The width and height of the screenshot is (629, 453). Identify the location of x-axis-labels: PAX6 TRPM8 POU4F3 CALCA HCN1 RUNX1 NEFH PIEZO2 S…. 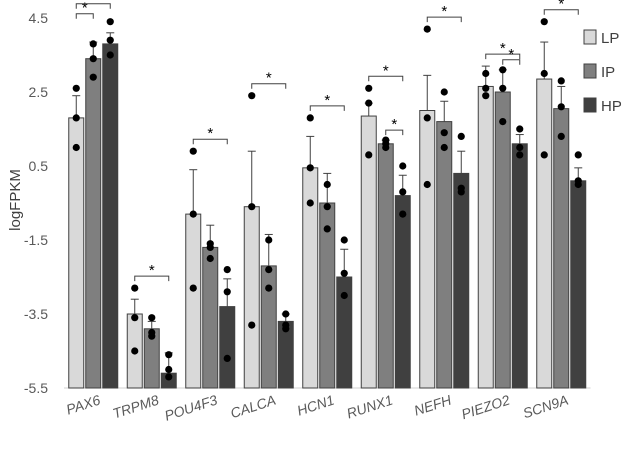
(317, 407).